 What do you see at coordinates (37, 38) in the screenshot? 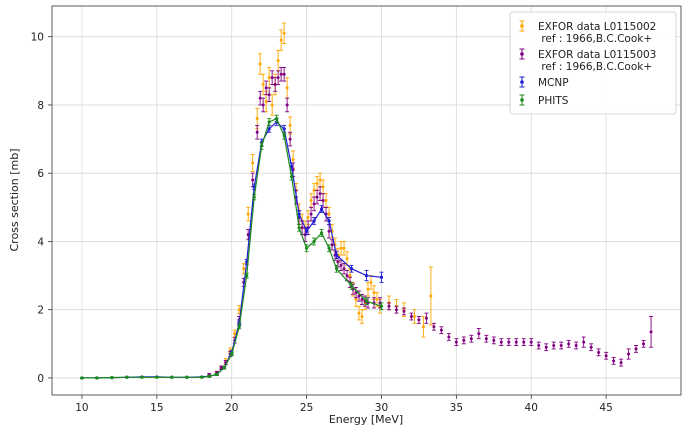
I see `y-tick-label: 10` at bounding box center [37, 38].